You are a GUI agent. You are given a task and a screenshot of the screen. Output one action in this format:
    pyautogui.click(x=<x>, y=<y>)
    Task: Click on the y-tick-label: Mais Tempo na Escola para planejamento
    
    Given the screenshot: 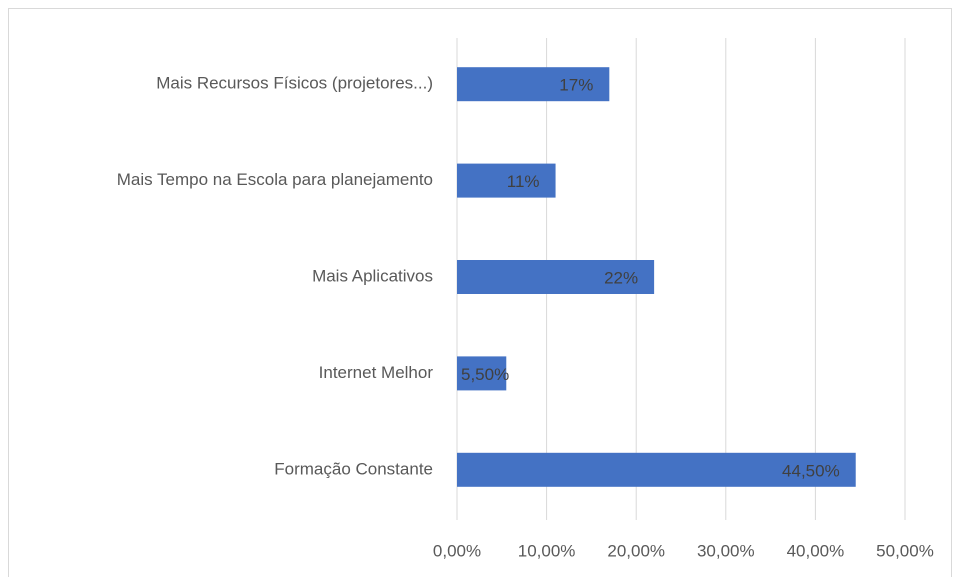 What is the action you would take?
    pyautogui.click(x=275, y=179)
    